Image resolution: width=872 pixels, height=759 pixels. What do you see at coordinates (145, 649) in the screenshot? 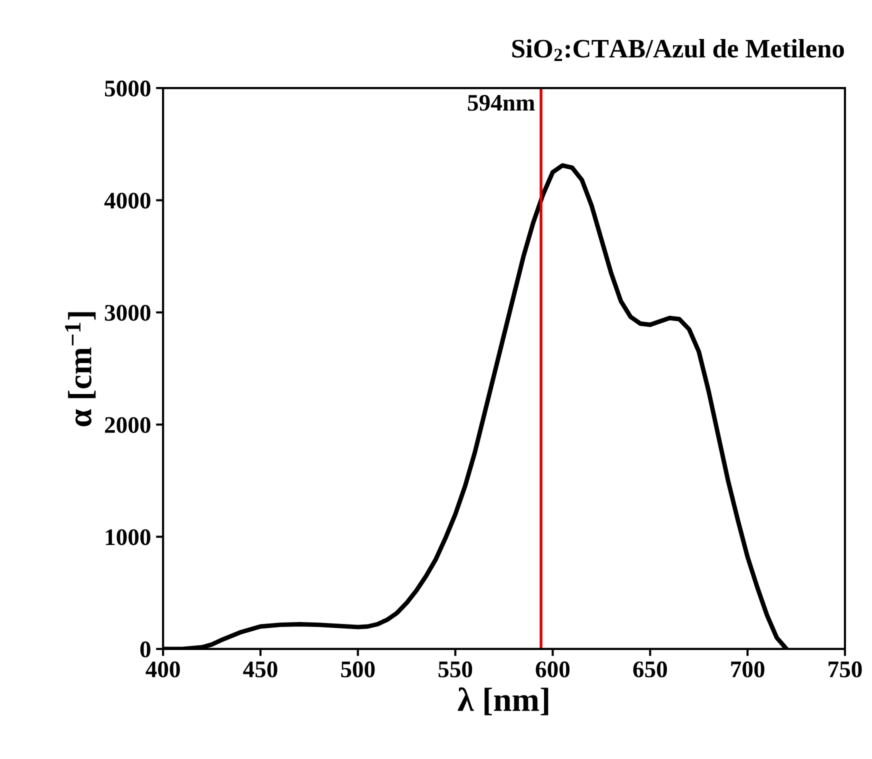
I see `y-tick-label: 0` at bounding box center [145, 649].